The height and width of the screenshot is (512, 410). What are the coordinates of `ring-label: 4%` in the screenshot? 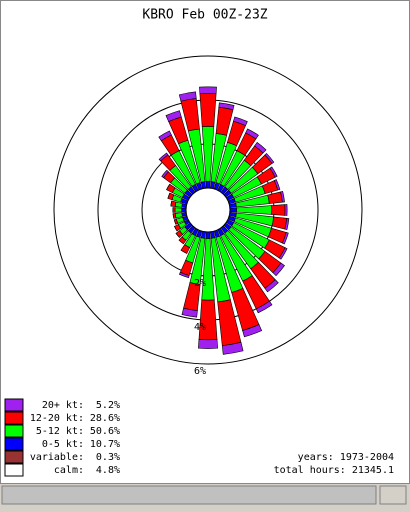 It's located at (200, 327).